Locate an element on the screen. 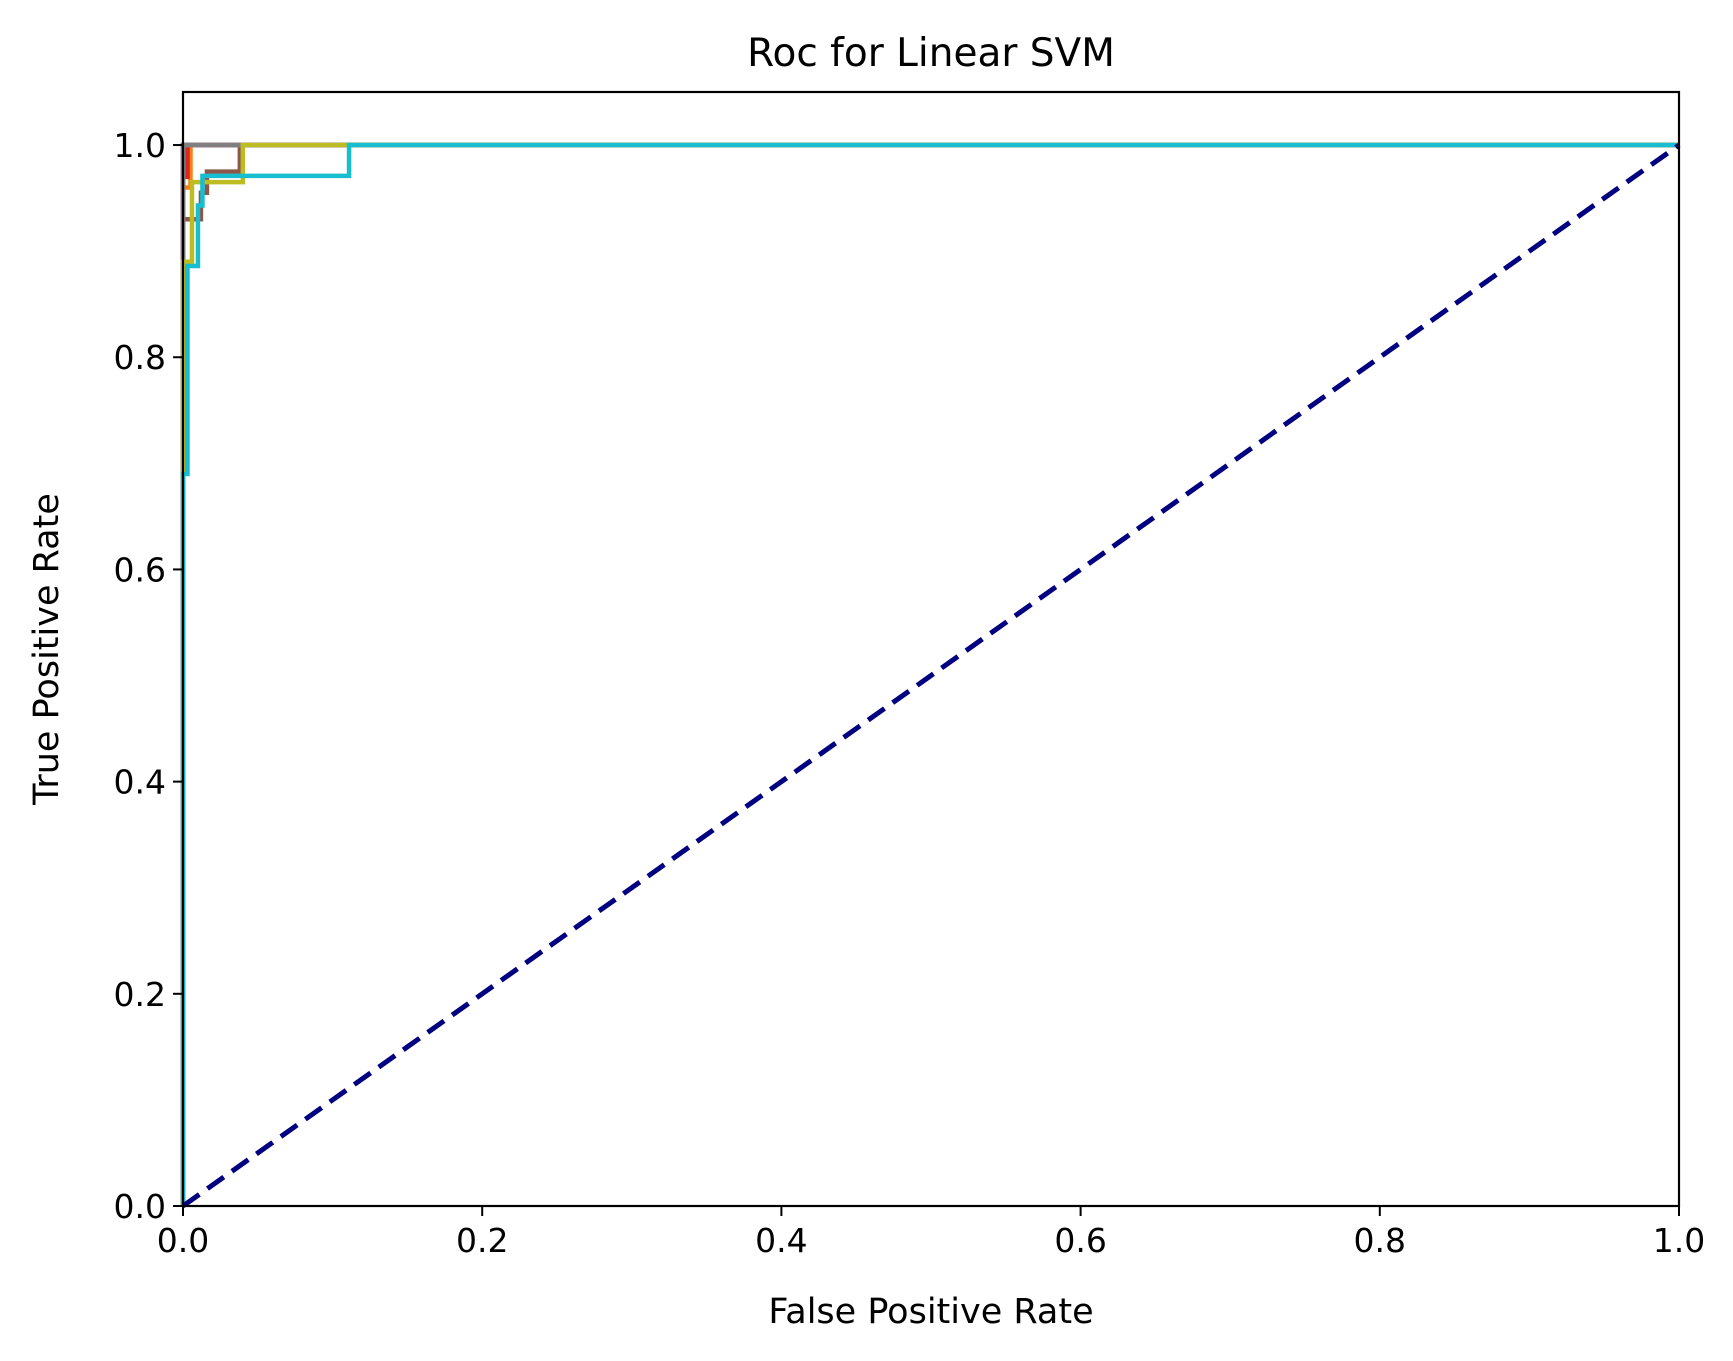  y-tick-label: 0.6 is located at coordinates (140, 569).